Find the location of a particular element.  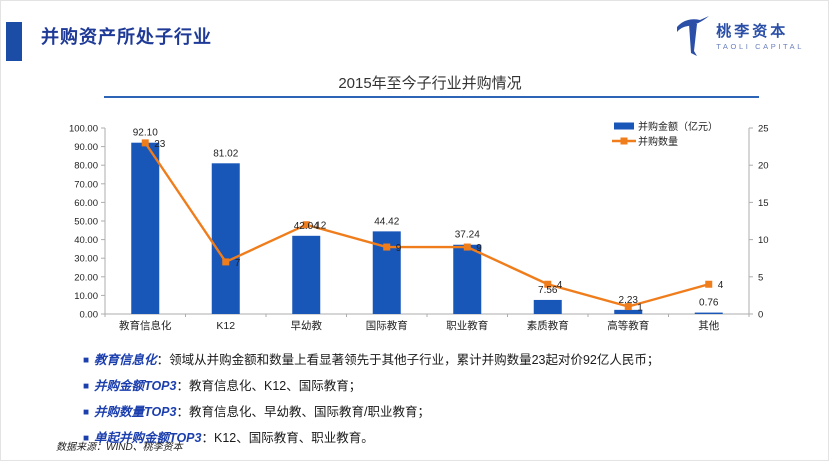

page-title: 并购资产所处子行业 is located at coordinates (126, 37).